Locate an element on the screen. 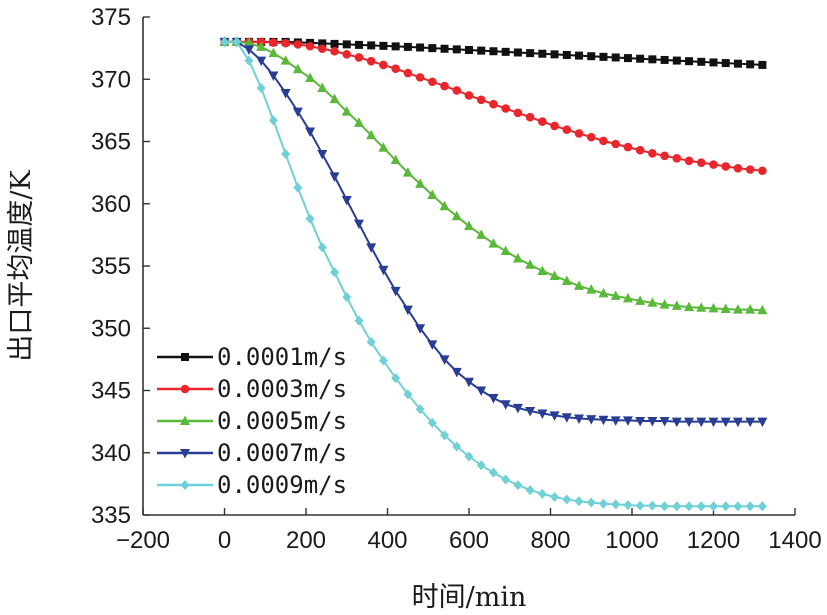 The width and height of the screenshot is (827, 615). y-tick-label: 370 is located at coordinates (111, 79).